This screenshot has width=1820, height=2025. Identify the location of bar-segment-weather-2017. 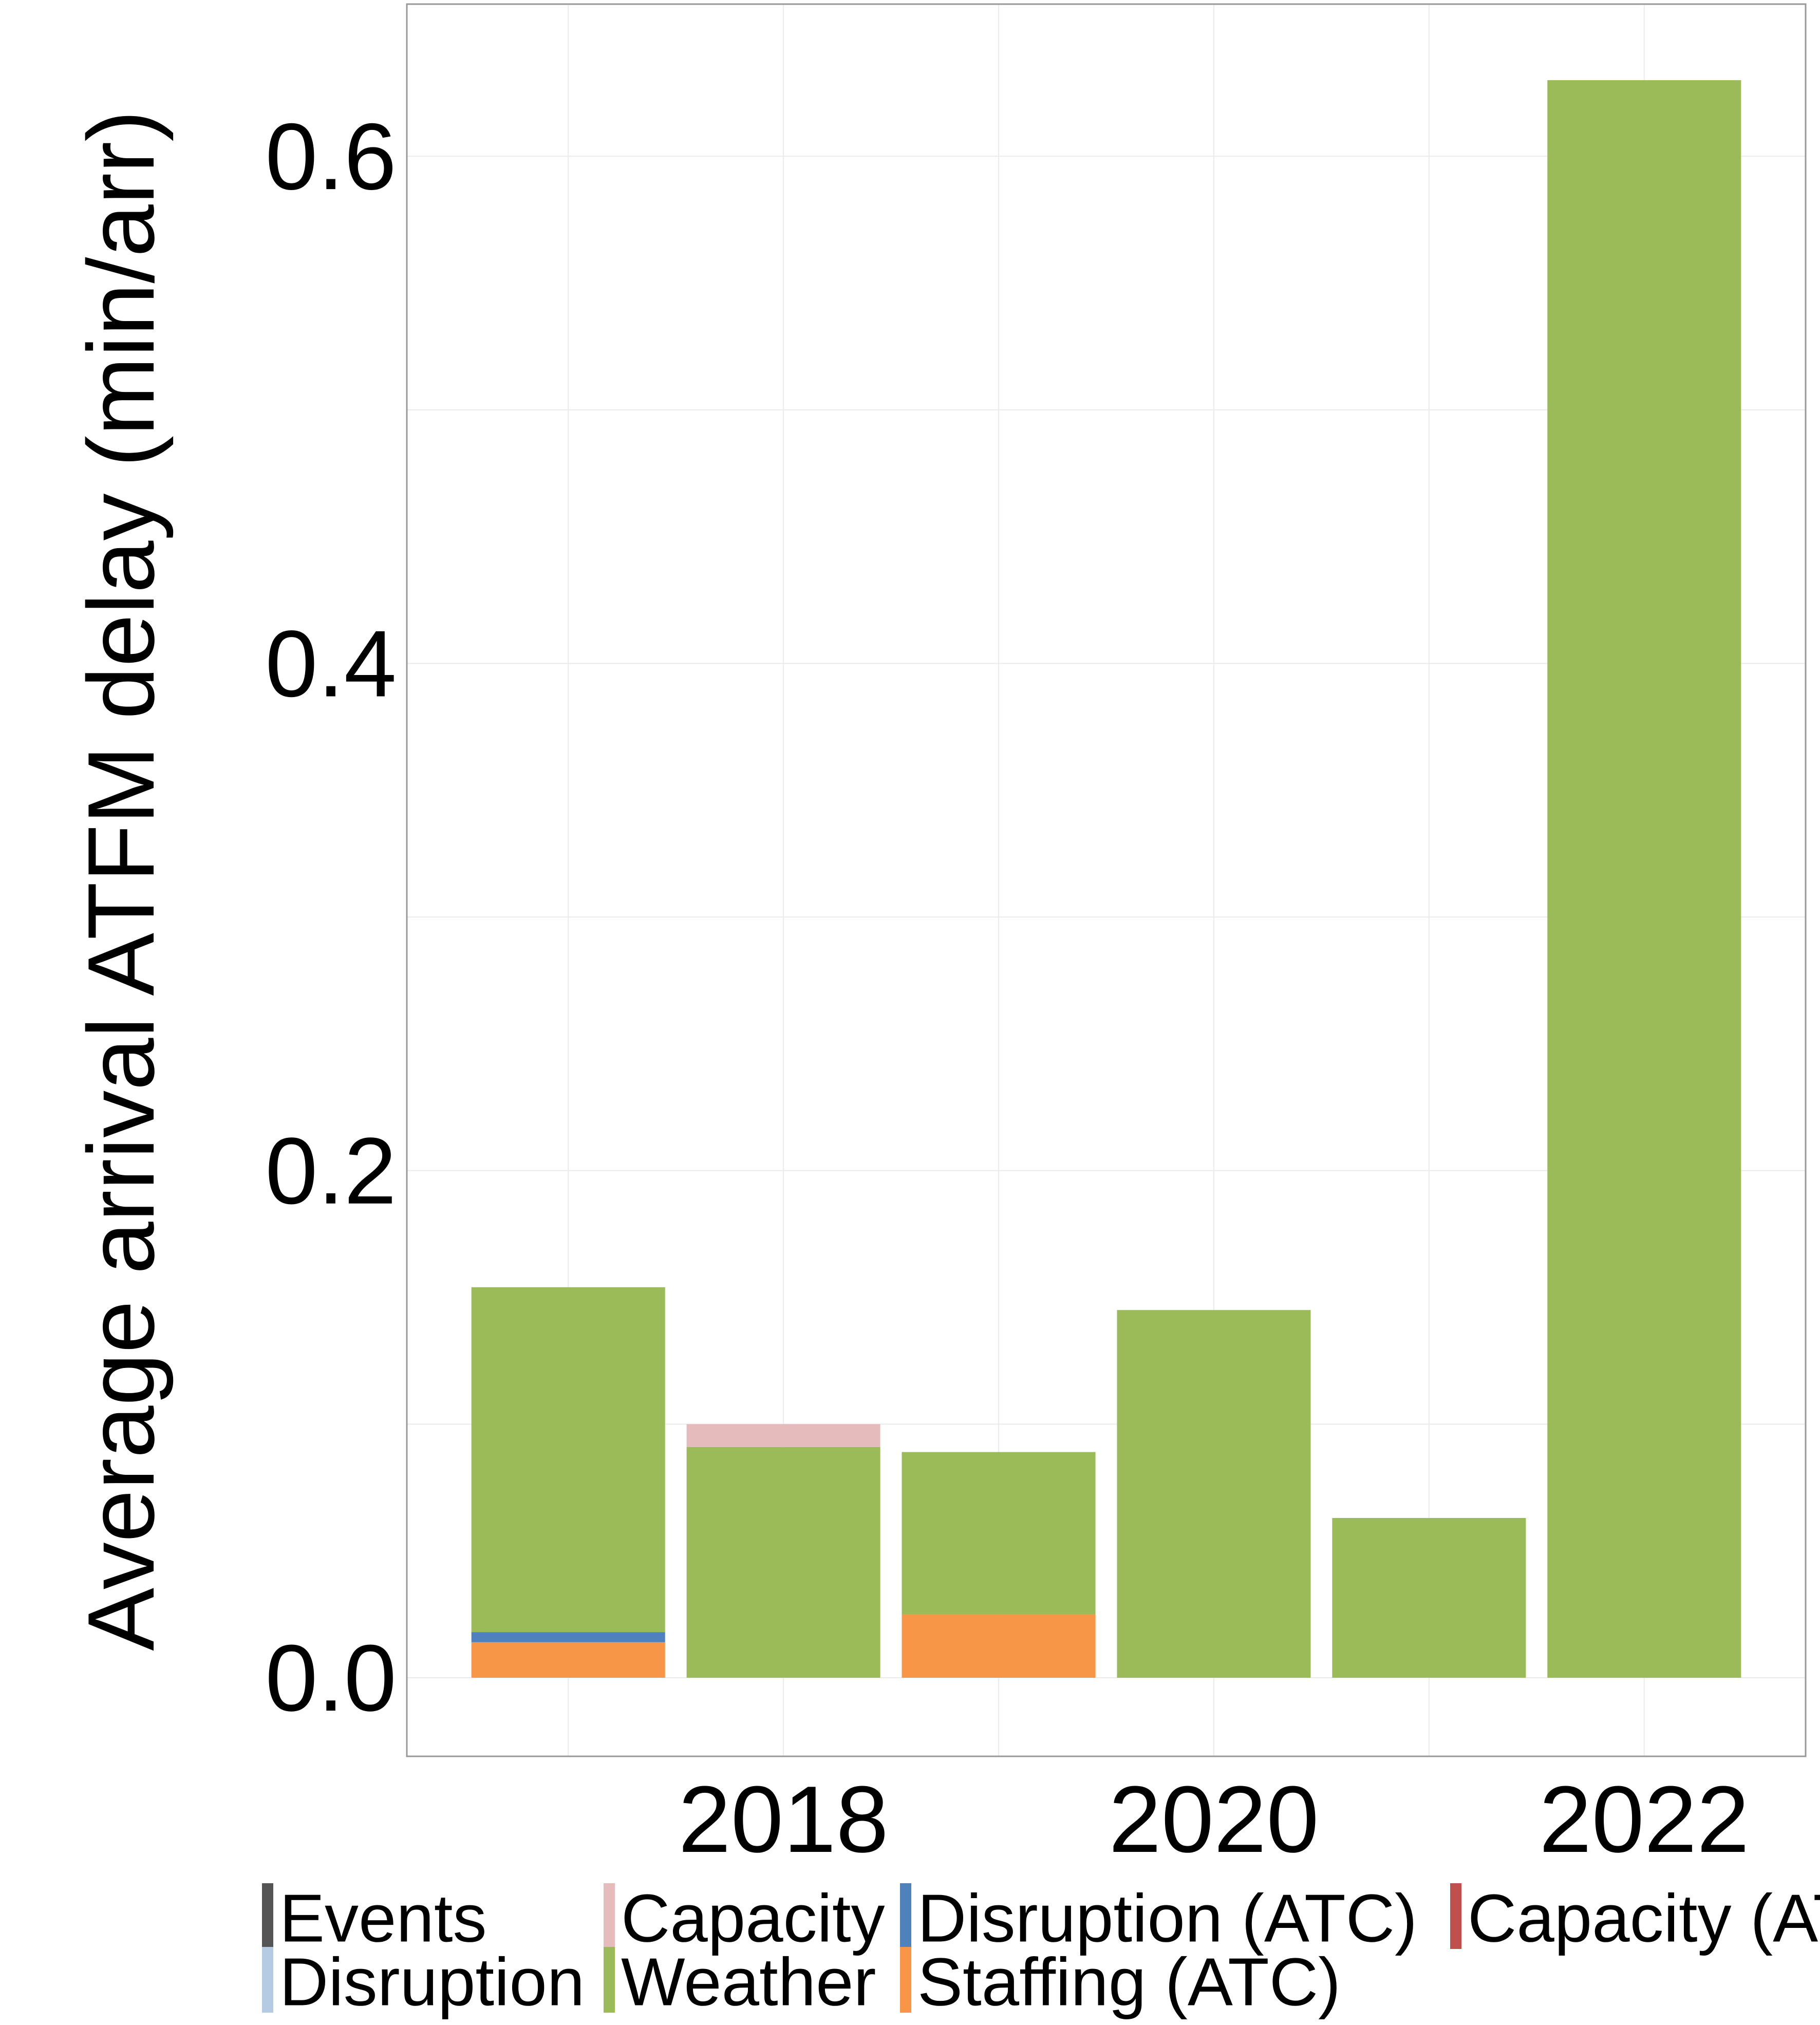
(568, 1460).